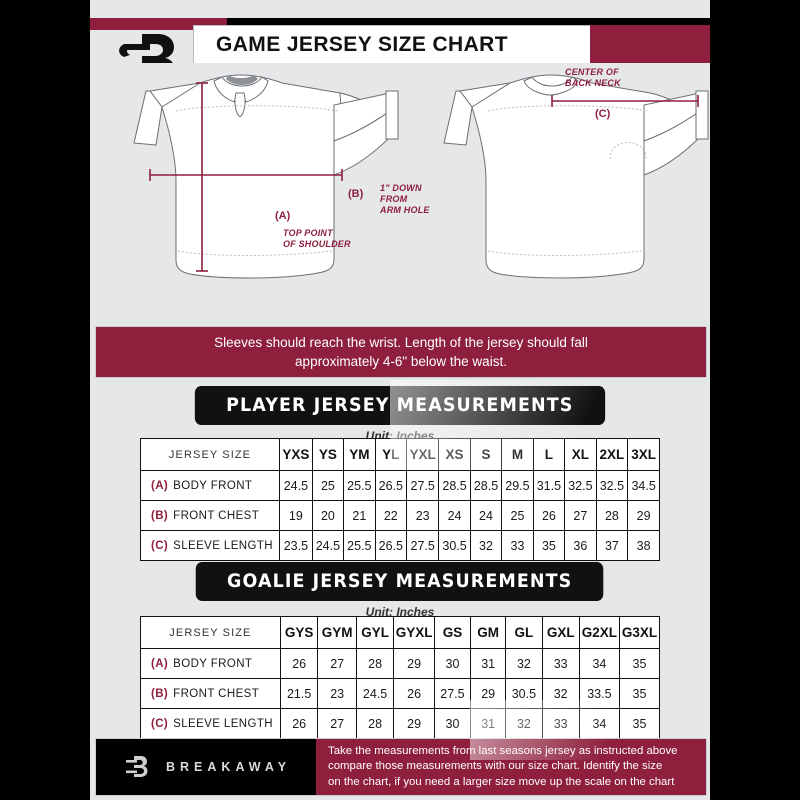  I want to click on measurement-value: 31.5, so click(549, 485).